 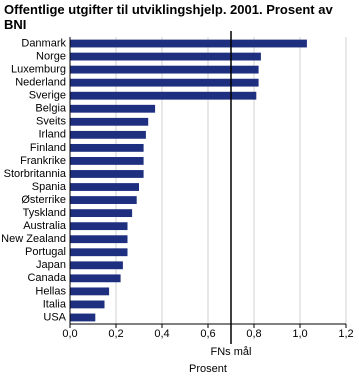 I want to click on y-tick-label: Canada, so click(x=46, y=278).